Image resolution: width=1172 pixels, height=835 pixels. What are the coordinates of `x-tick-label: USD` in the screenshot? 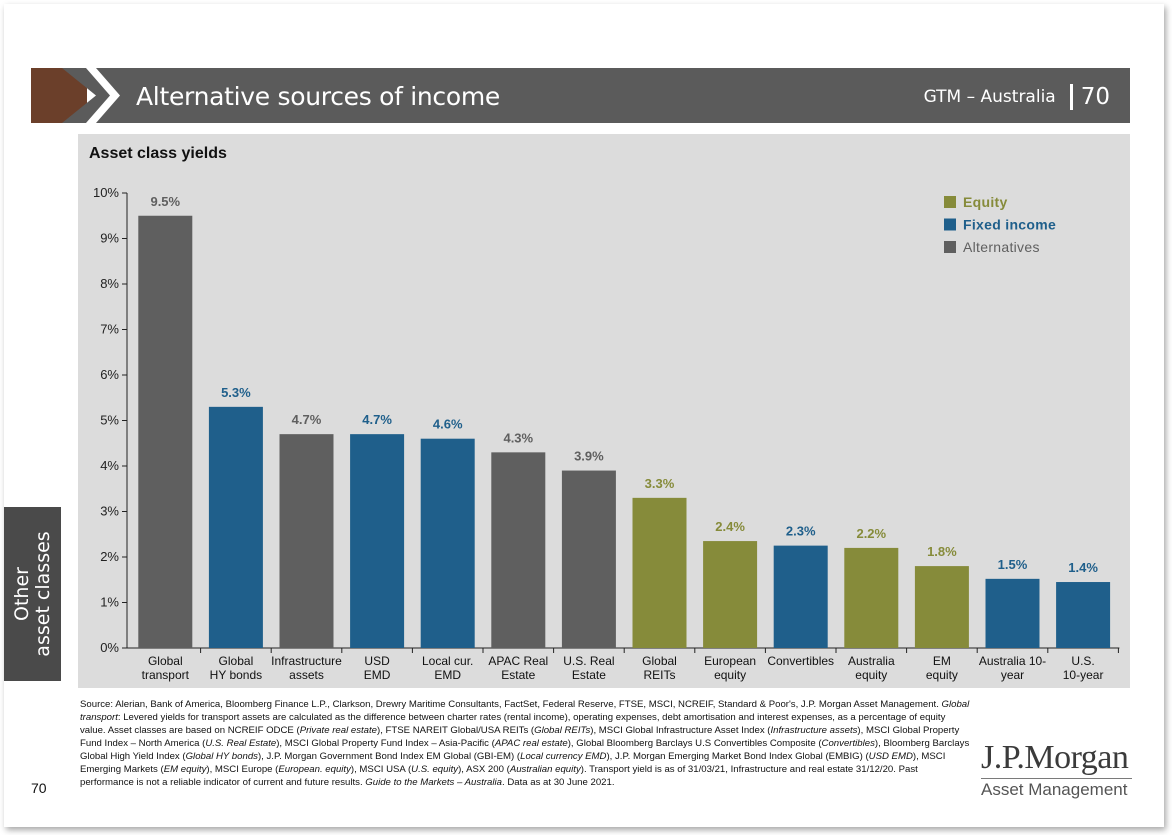 It's located at (377, 661).